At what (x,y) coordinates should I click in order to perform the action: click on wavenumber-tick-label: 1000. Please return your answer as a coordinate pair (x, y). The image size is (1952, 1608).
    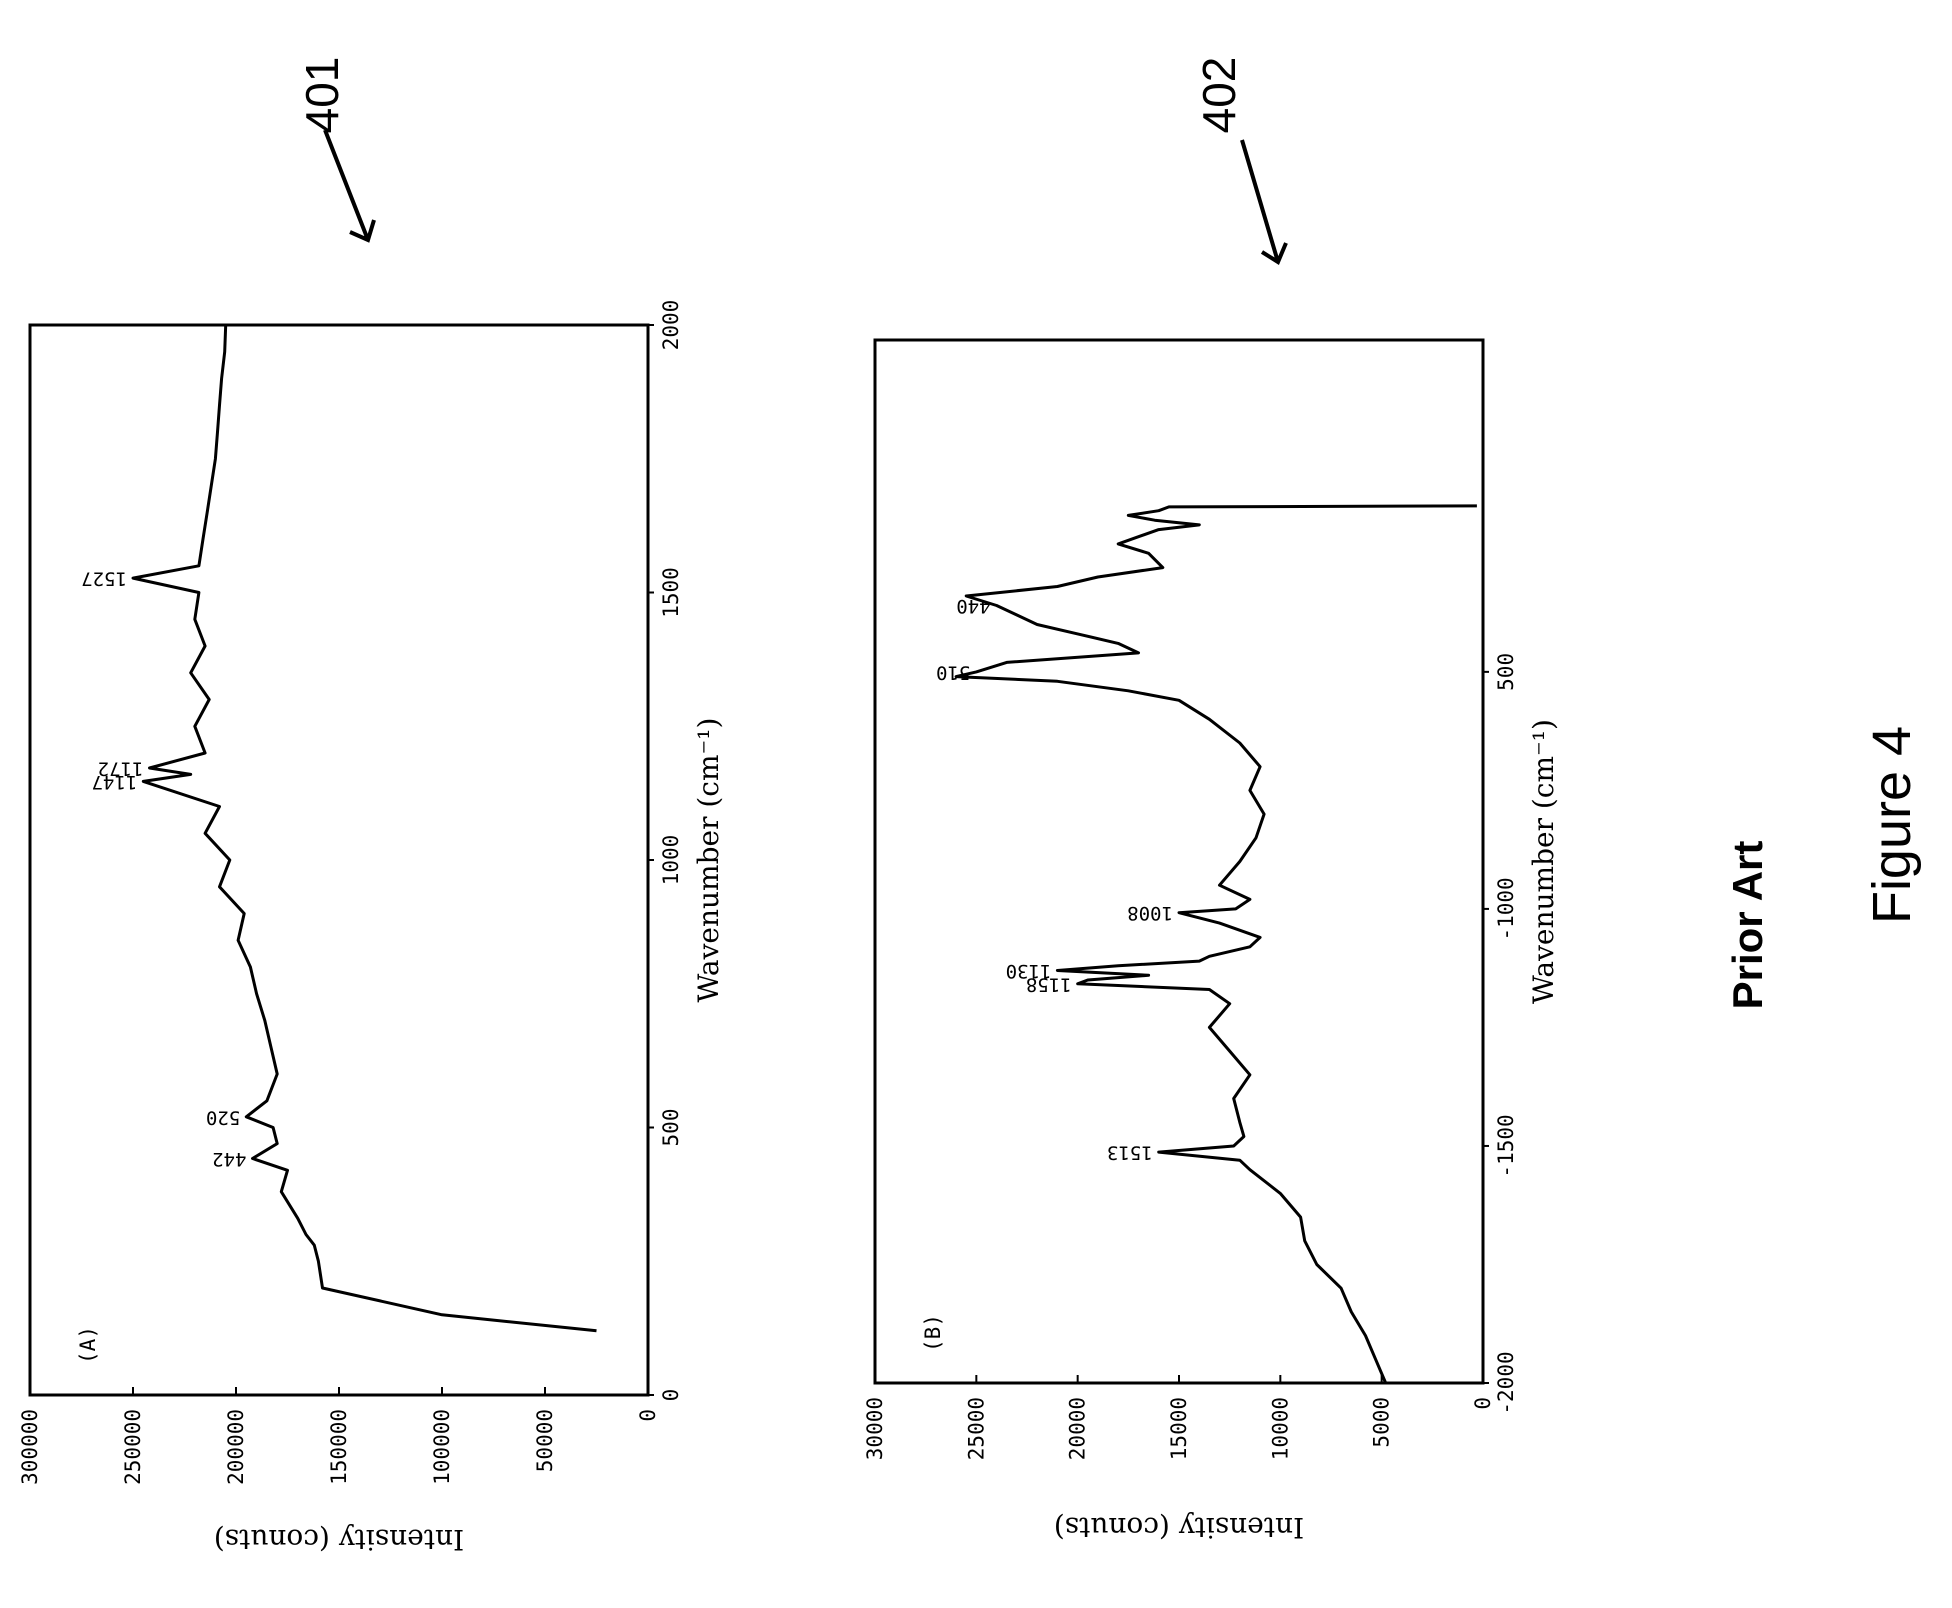
    Looking at the image, I should click on (671, 860).